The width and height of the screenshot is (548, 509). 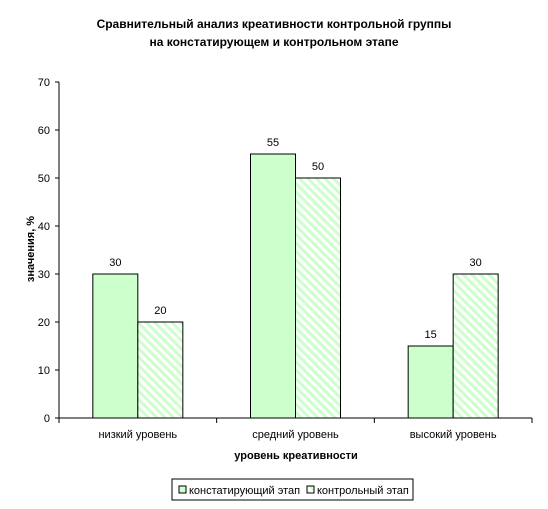 What do you see at coordinates (44, 371) in the screenshot?
I see `y-tick-label: 10` at bounding box center [44, 371].